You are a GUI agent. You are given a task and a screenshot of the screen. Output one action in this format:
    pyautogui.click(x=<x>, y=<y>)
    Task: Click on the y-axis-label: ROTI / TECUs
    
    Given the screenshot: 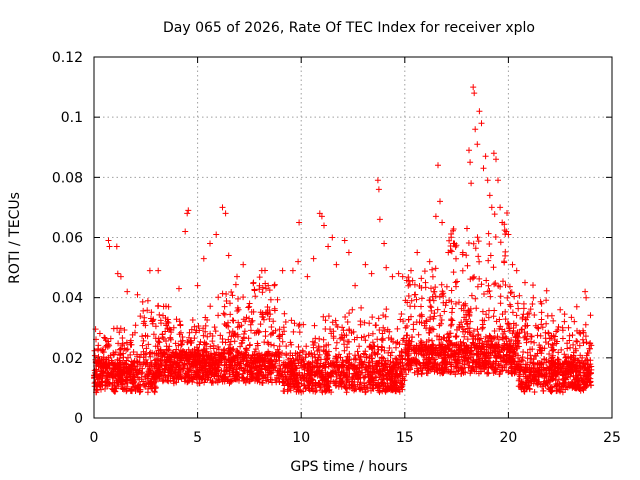 What is the action you would take?
    pyautogui.click(x=15, y=238)
    